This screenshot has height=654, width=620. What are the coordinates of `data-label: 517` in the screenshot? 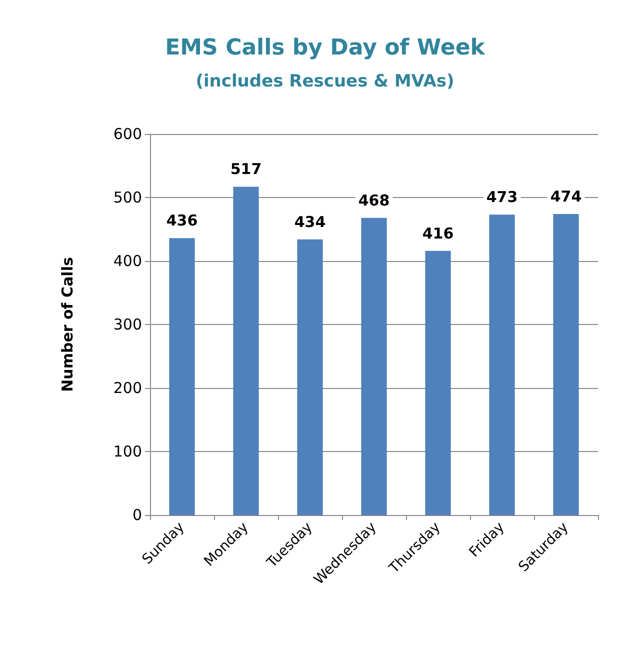 It's located at (246, 169).